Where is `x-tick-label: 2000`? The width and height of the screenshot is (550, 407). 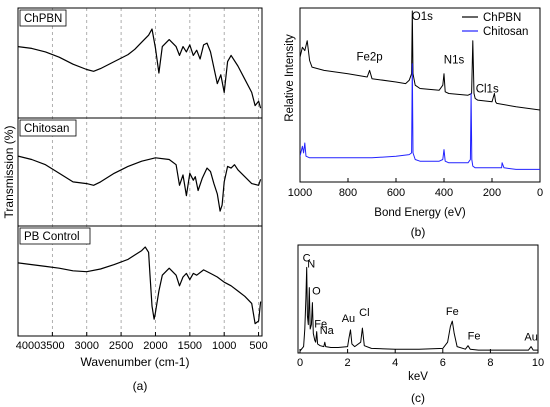 x-tick-label: 2000 is located at coordinates (155, 346).